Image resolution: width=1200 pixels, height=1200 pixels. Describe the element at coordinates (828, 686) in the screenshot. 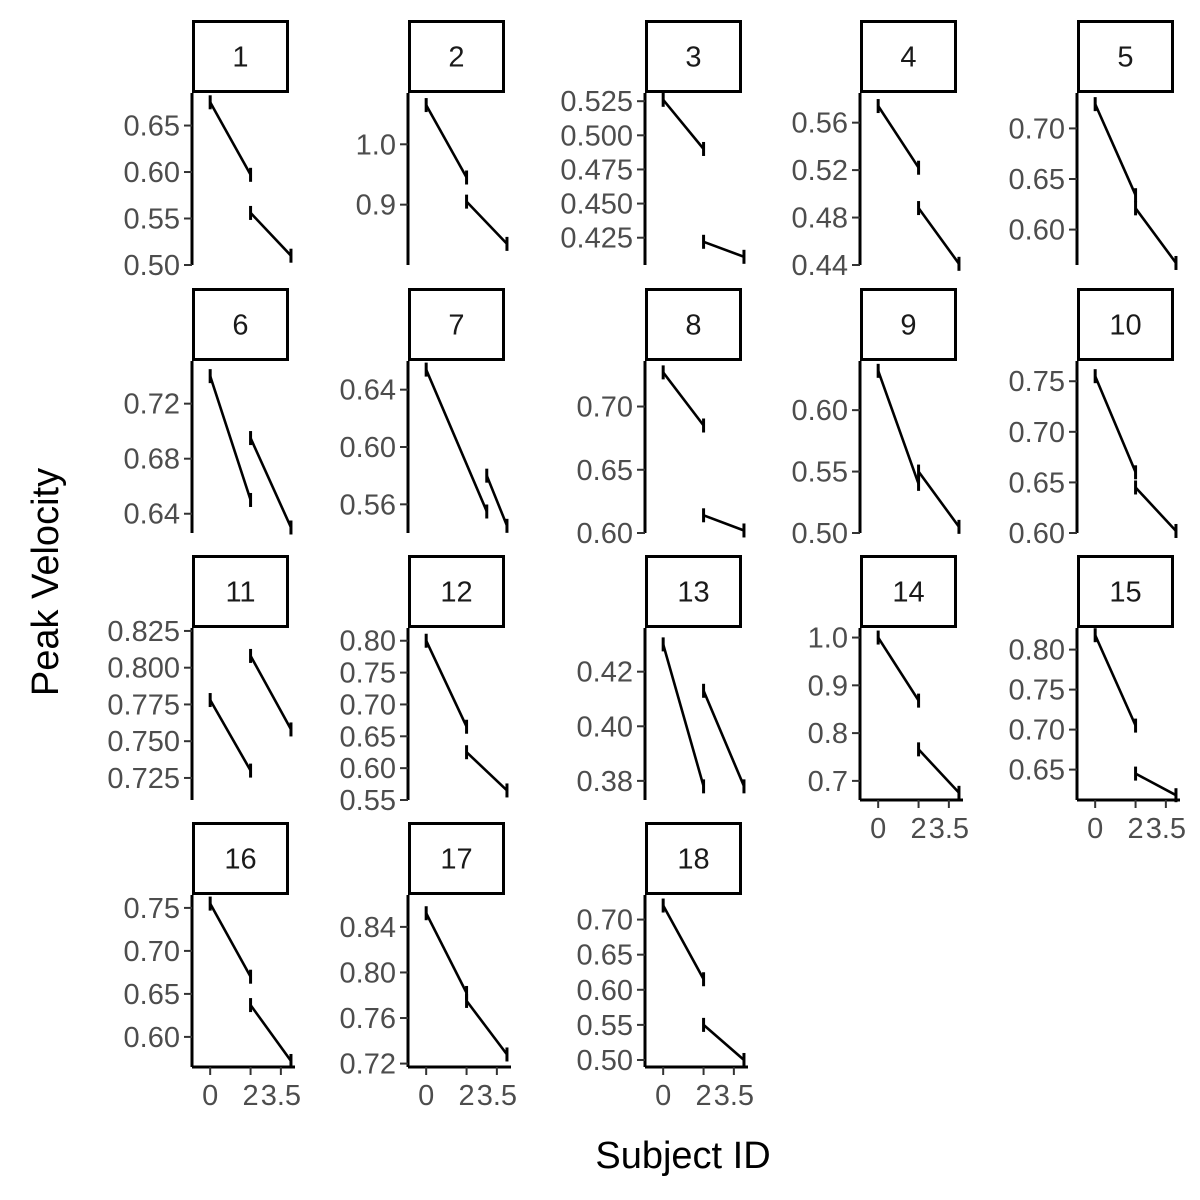

I see `y-tick-label: 0.9` at that location.